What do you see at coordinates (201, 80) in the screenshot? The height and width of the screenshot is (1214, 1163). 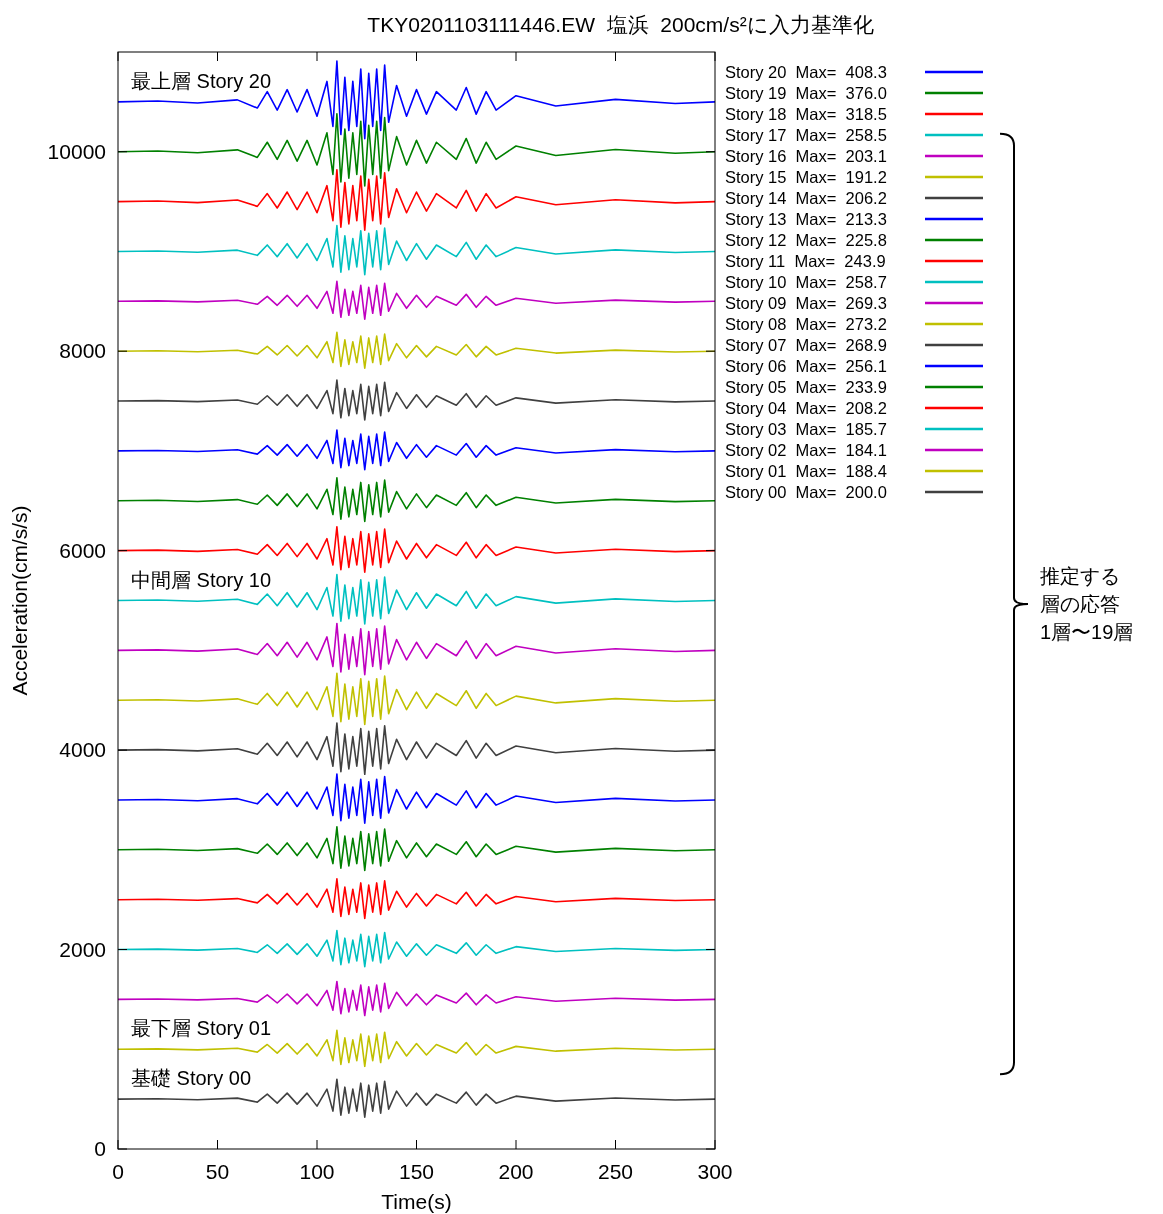 I see `annotation: 最上層 Story 20` at bounding box center [201, 80].